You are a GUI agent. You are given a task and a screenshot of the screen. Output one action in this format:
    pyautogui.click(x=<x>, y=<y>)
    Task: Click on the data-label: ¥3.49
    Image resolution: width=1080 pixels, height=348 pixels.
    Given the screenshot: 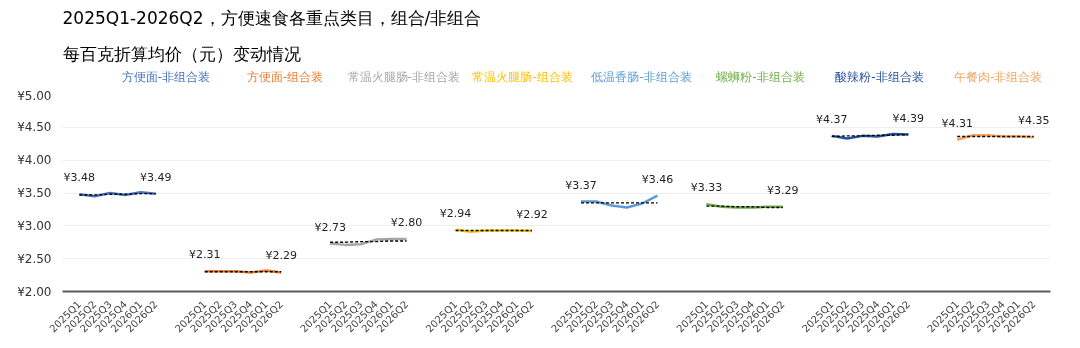 What is the action you would take?
    pyautogui.click(x=156, y=177)
    